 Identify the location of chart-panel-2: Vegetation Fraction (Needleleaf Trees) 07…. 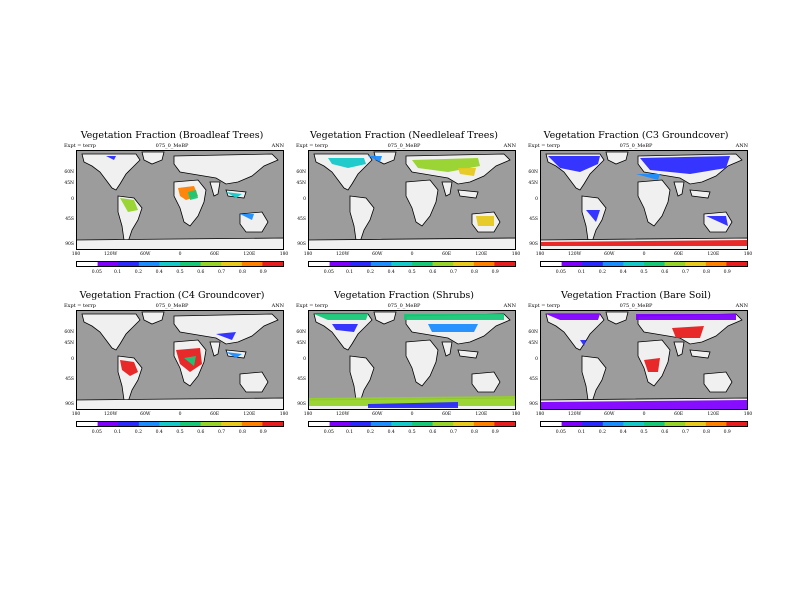
(406, 210).